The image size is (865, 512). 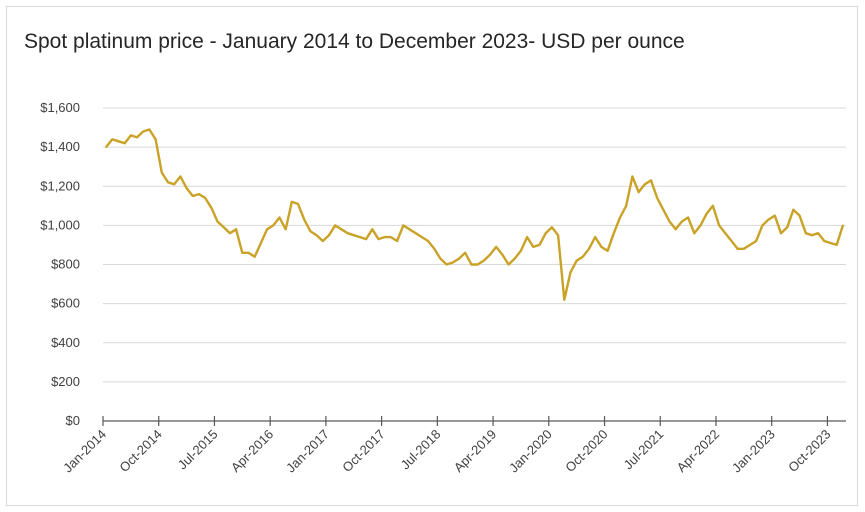 What do you see at coordinates (60, 185) in the screenshot?
I see `y-tick-label: $1,200` at bounding box center [60, 185].